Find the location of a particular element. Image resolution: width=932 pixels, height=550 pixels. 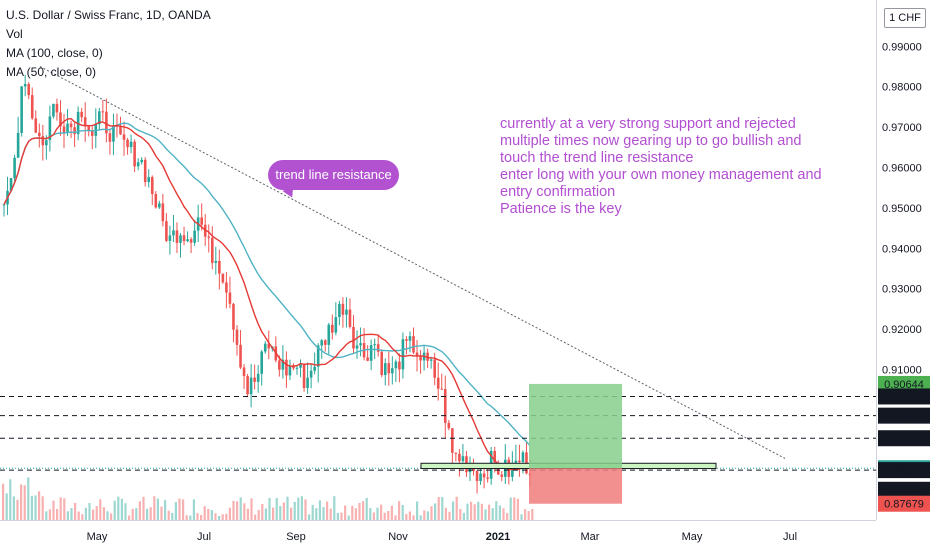

symbol-title: U.S. Dollar / Swiss Franc, 1D, OANDA is located at coordinates (108, 15).